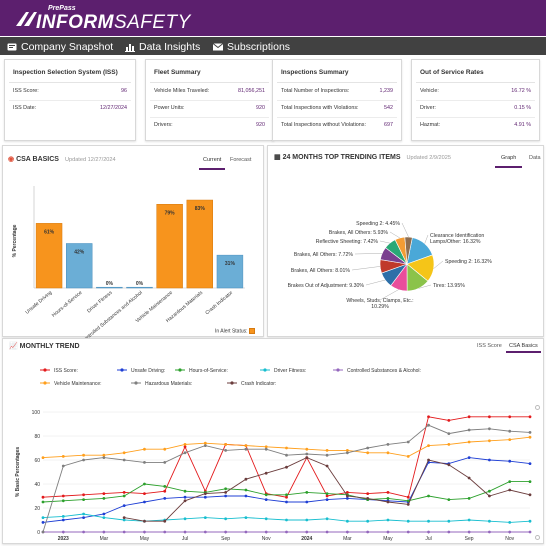 This screenshot has height=546, width=546. What do you see at coordinates (537, 537) in the screenshot?
I see `chart-scroll-handle-bottom` at bounding box center [537, 537].